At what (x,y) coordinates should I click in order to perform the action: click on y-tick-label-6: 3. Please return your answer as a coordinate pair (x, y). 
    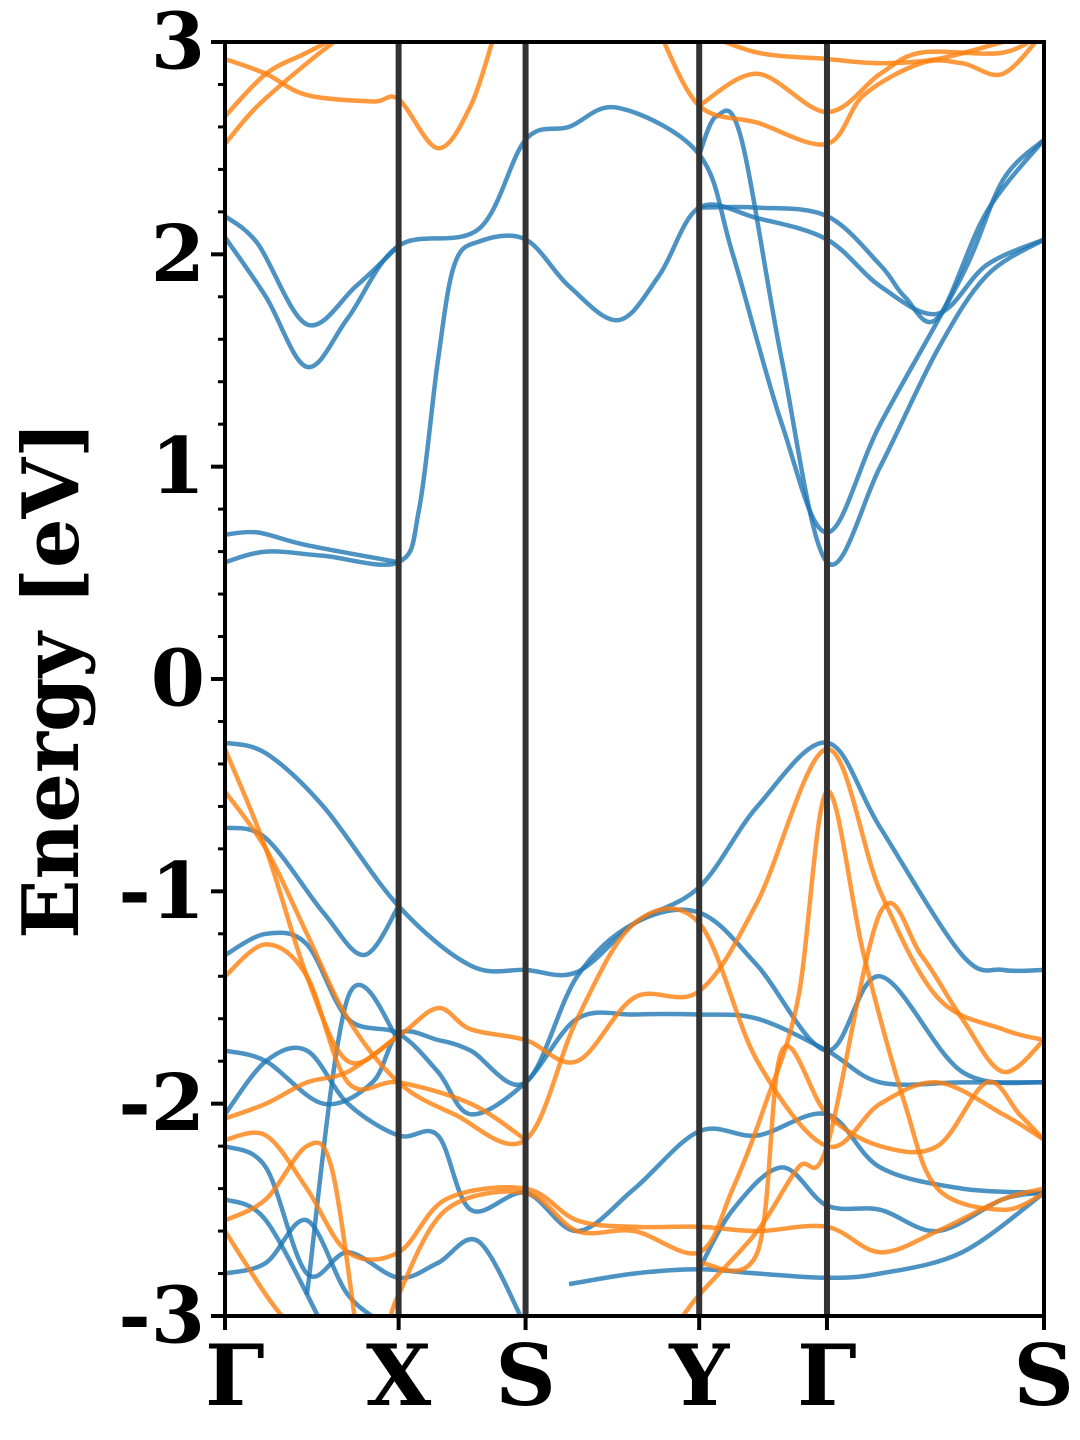
    Looking at the image, I should click on (178, 44).